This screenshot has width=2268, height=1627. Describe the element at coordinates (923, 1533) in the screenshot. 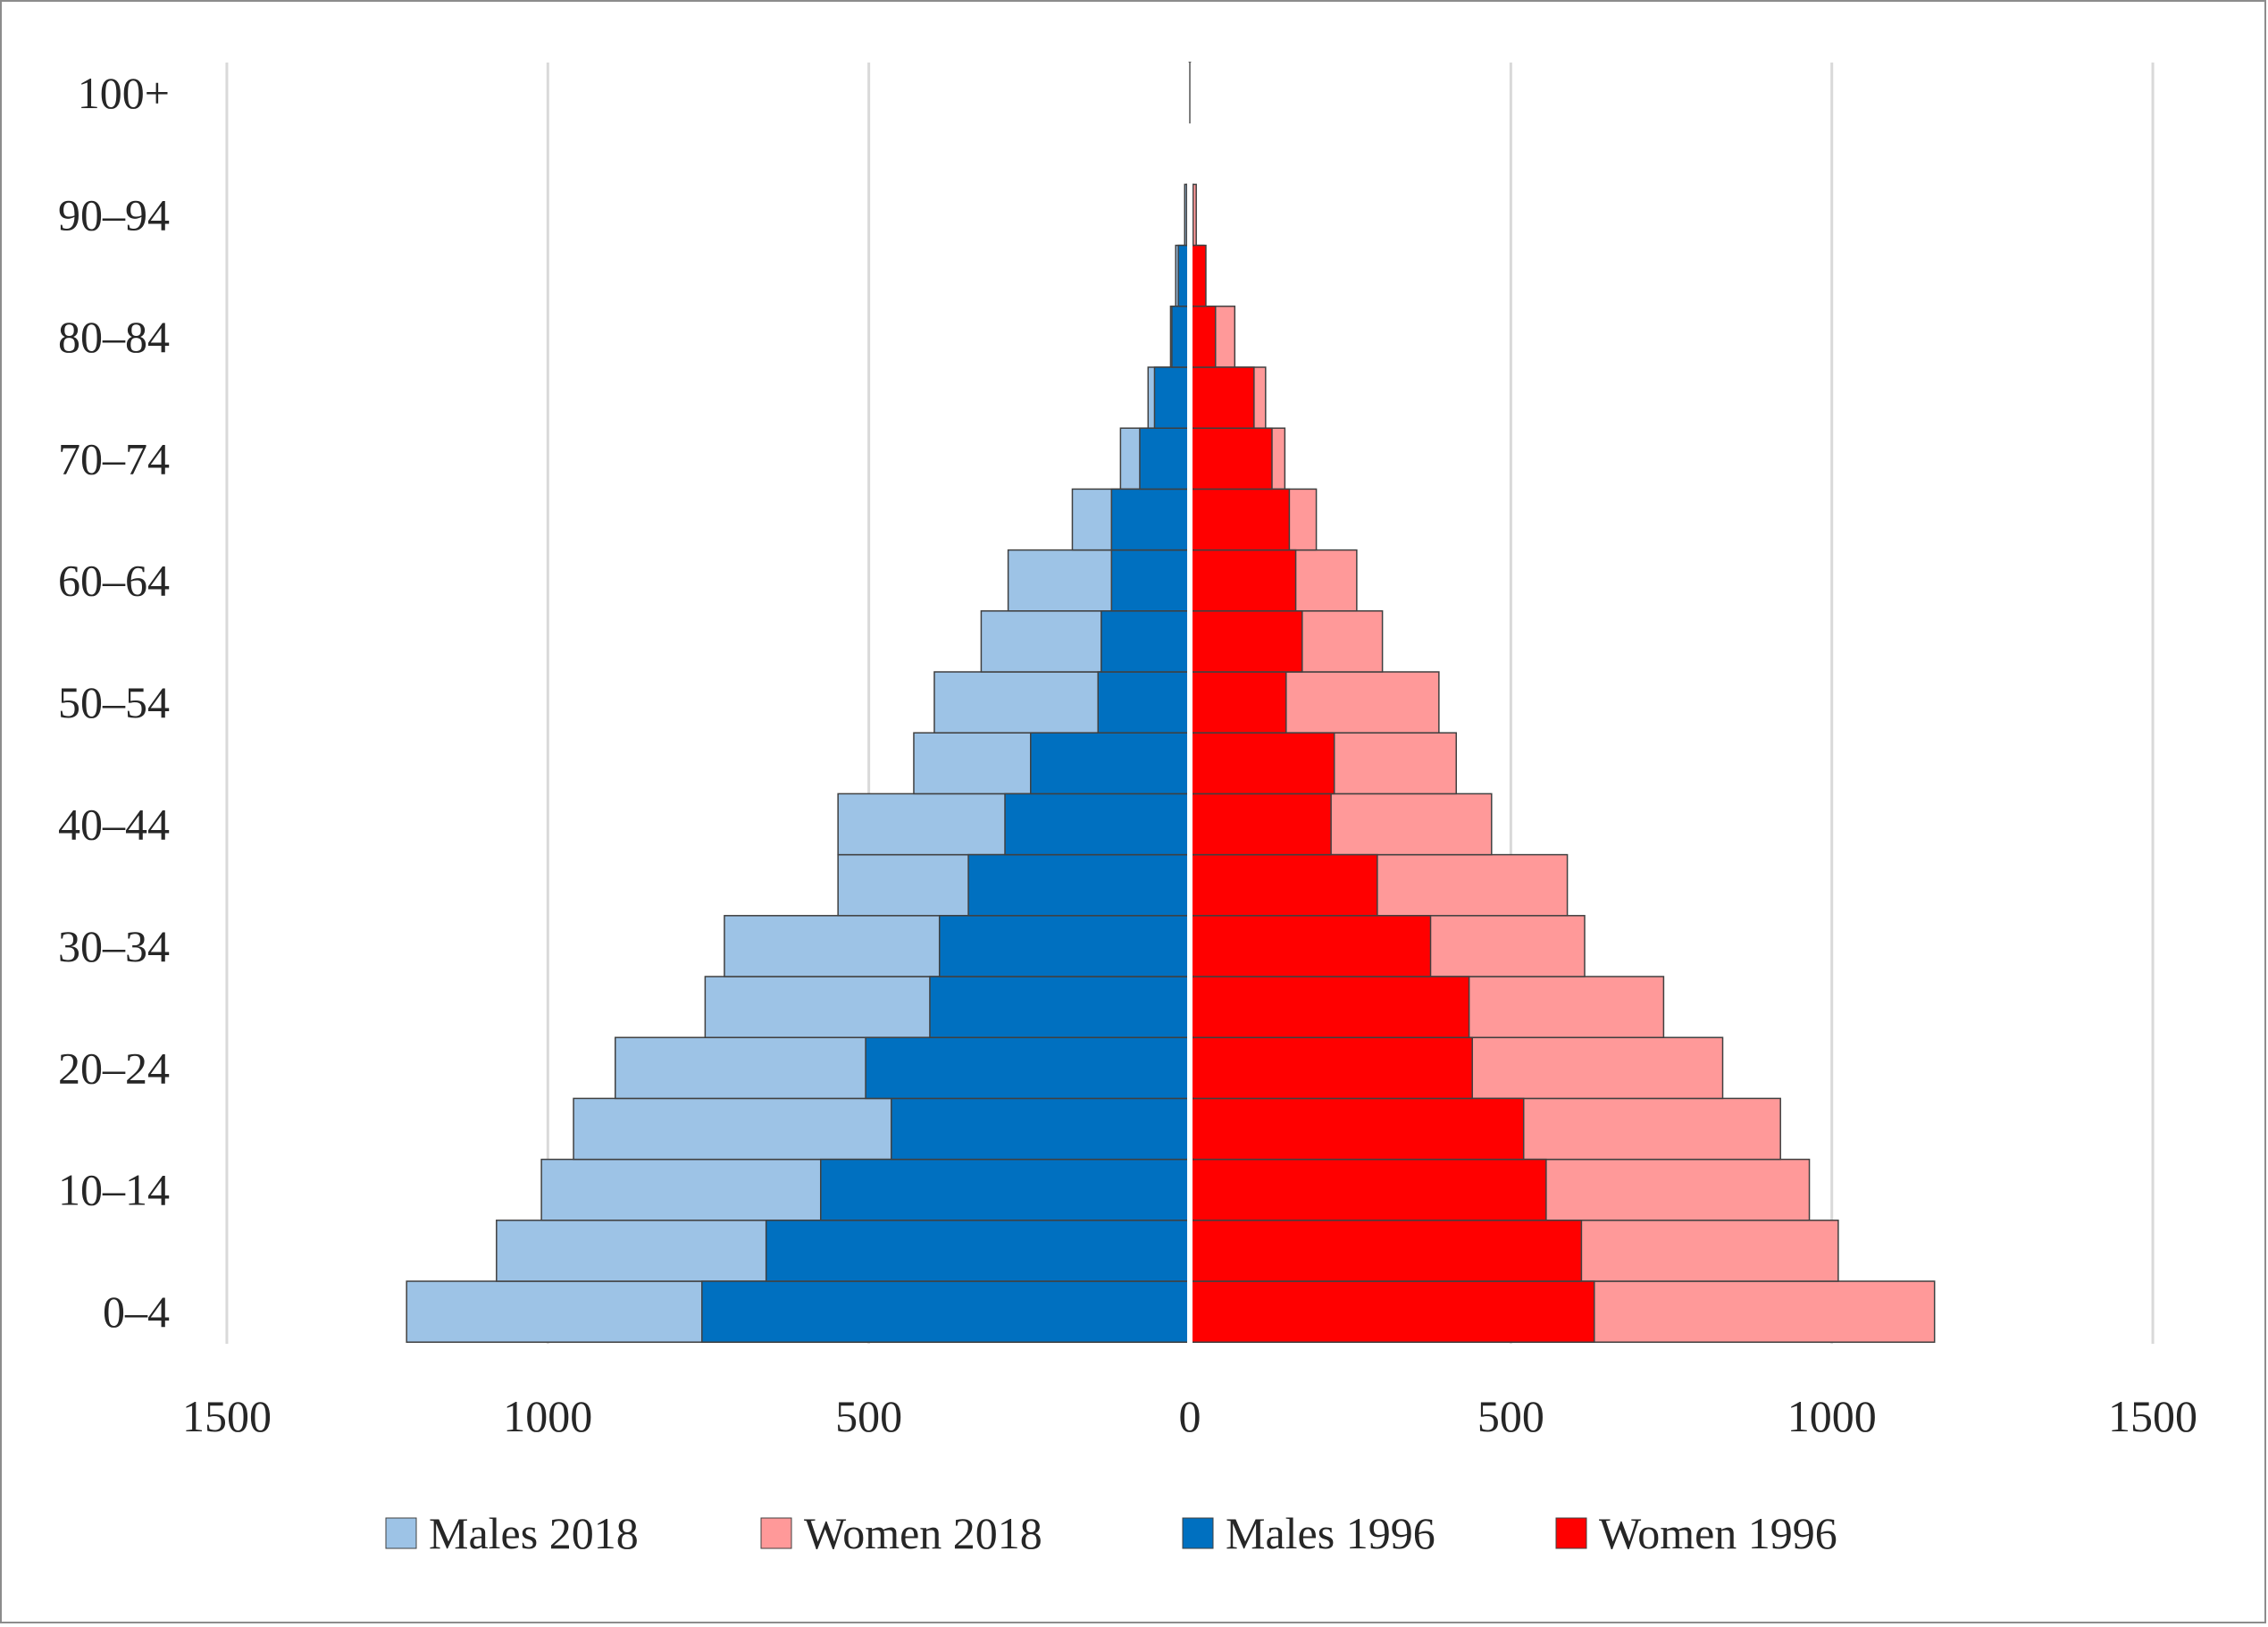

I see `legend-label-women-2018: Women 2018` at that location.